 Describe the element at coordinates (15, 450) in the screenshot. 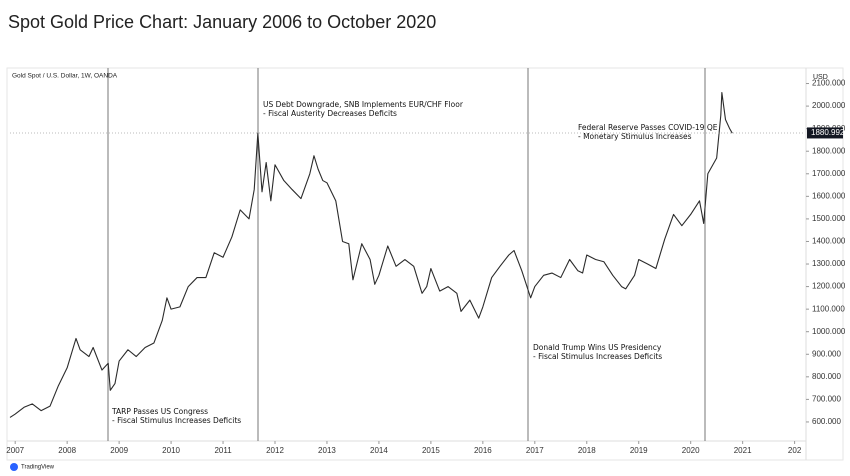

I see `x-tick-label: 2007` at that location.